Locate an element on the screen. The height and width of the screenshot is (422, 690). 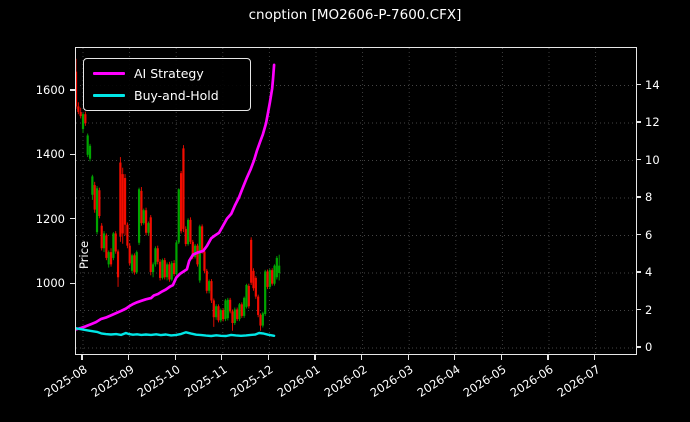
legend-label-ai-strategy: AI Strategy is located at coordinates (169, 73).